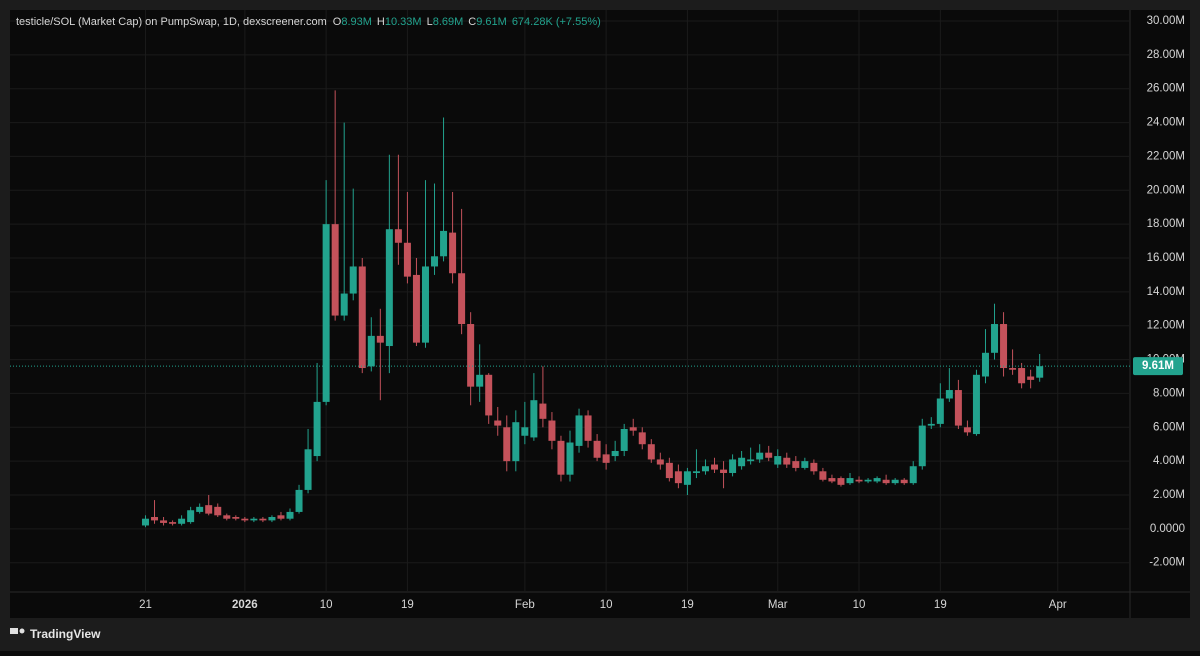 The image size is (1200, 656). What do you see at coordinates (1166, 224) in the screenshot?
I see `y-tick-label: 18.00M` at bounding box center [1166, 224].